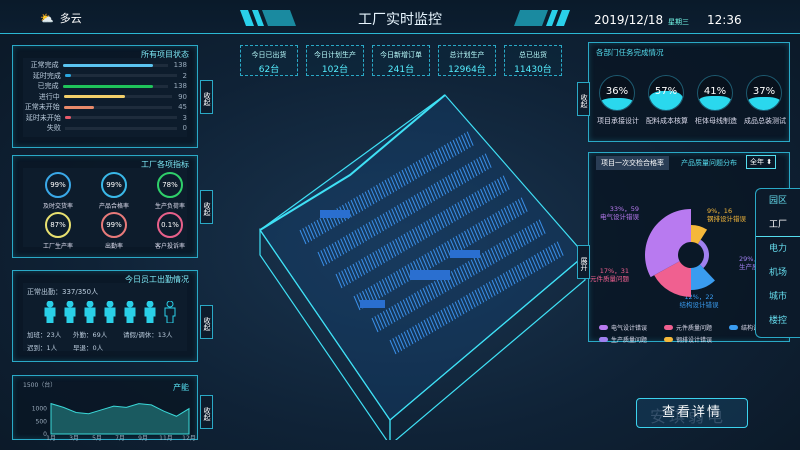 This screenshot has width=800, height=450. What do you see at coordinates (335, 70) in the screenshot?
I see `stat-value: 102台` at bounding box center [335, 70].